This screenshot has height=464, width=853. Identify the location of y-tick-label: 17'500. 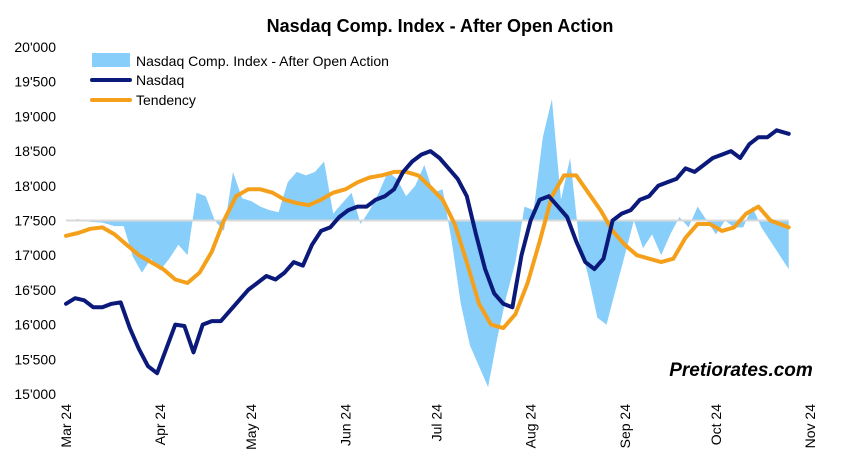
(35, 221).